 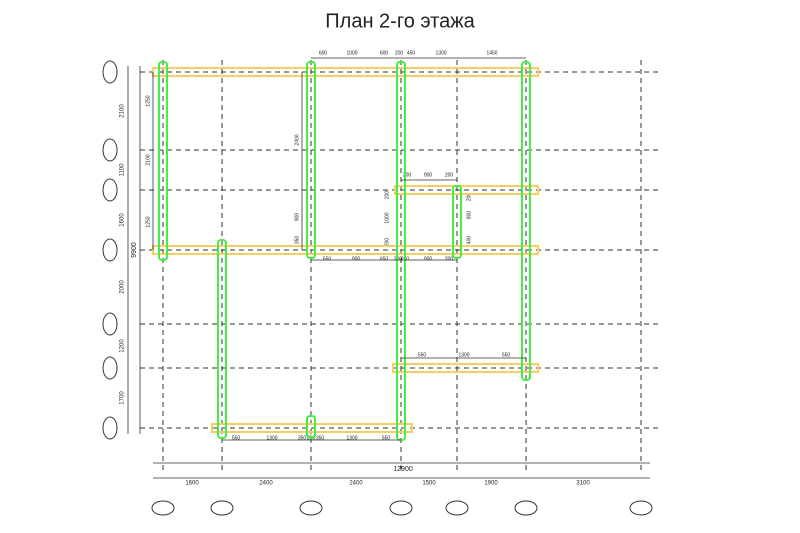 I want to click on dimension-label: 1450, so click(x=491, y=53).